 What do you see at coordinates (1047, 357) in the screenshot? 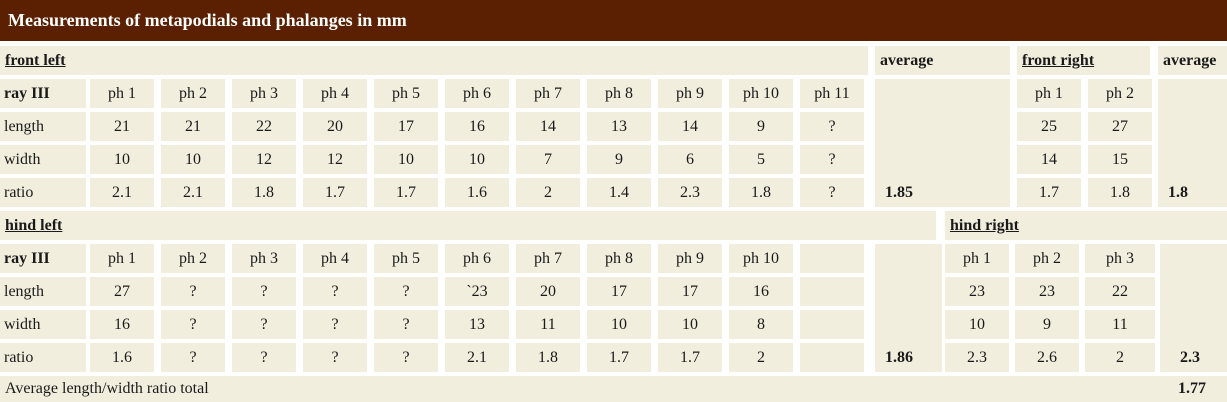
I see `table-cell: 2.6` at bounding box center [1047, 357].